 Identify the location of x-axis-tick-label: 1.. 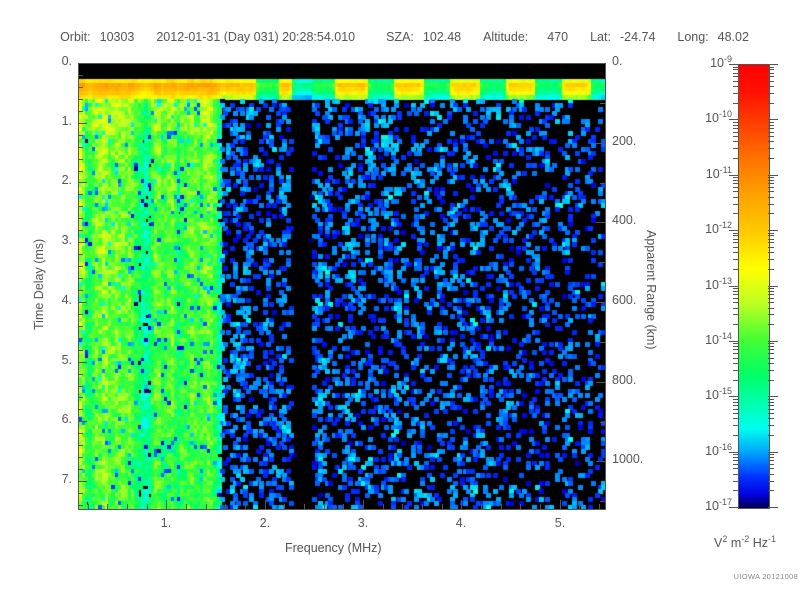
(166, 523).